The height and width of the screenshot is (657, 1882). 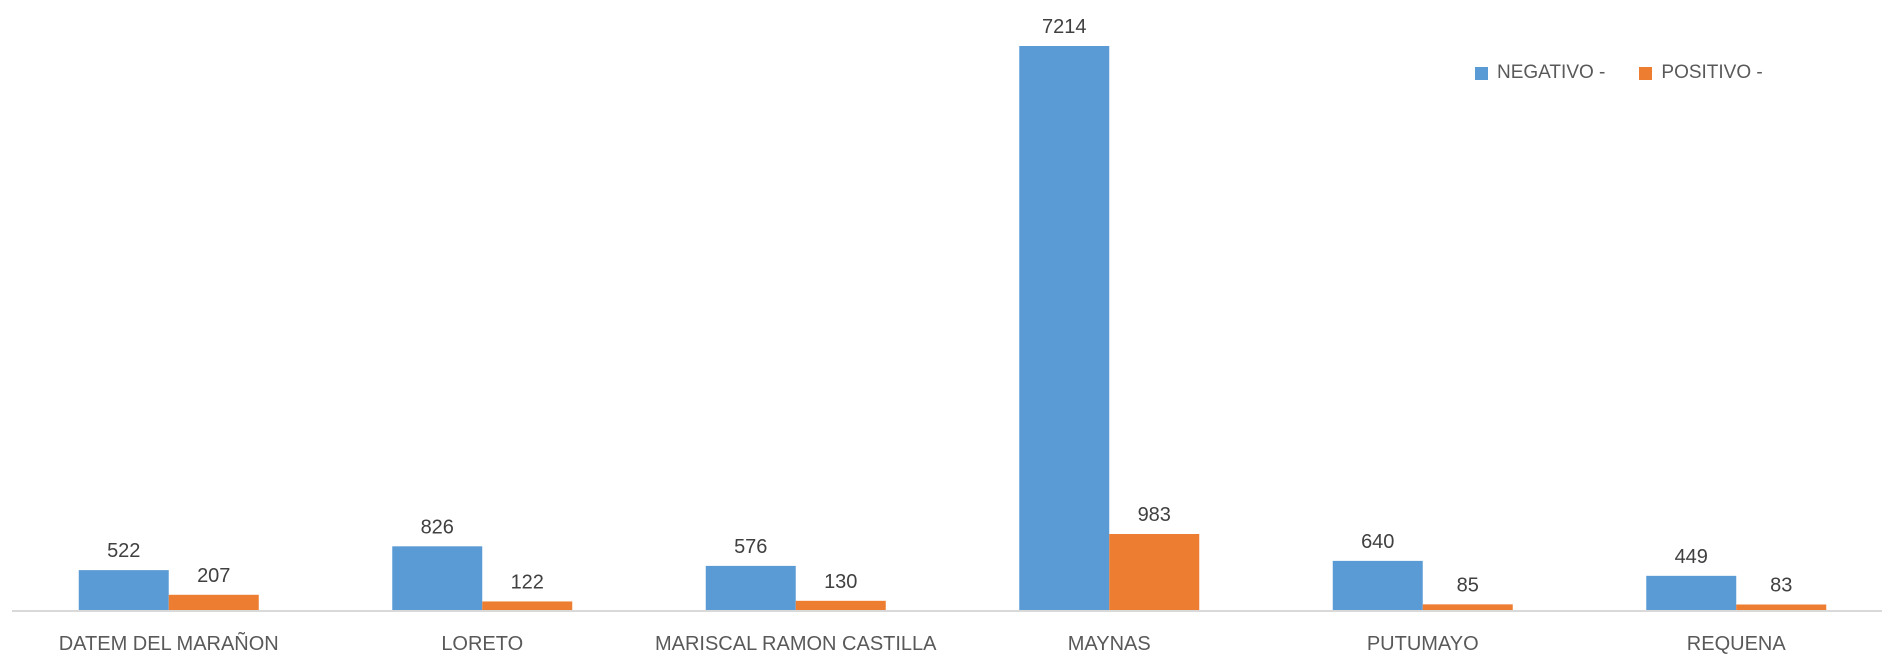 What do you see at coordinates (1481, 73) in the screenshot?
I see `legend-swatch-negativo` at bounding box center [1481, 73].